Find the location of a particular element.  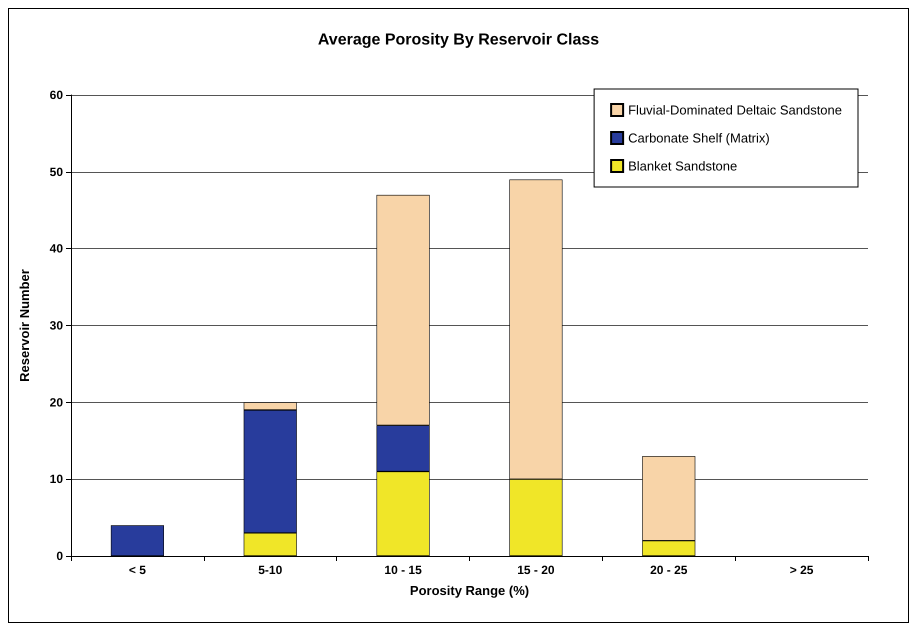

y-tick-label: 50 is located at coordinates (57, 171).